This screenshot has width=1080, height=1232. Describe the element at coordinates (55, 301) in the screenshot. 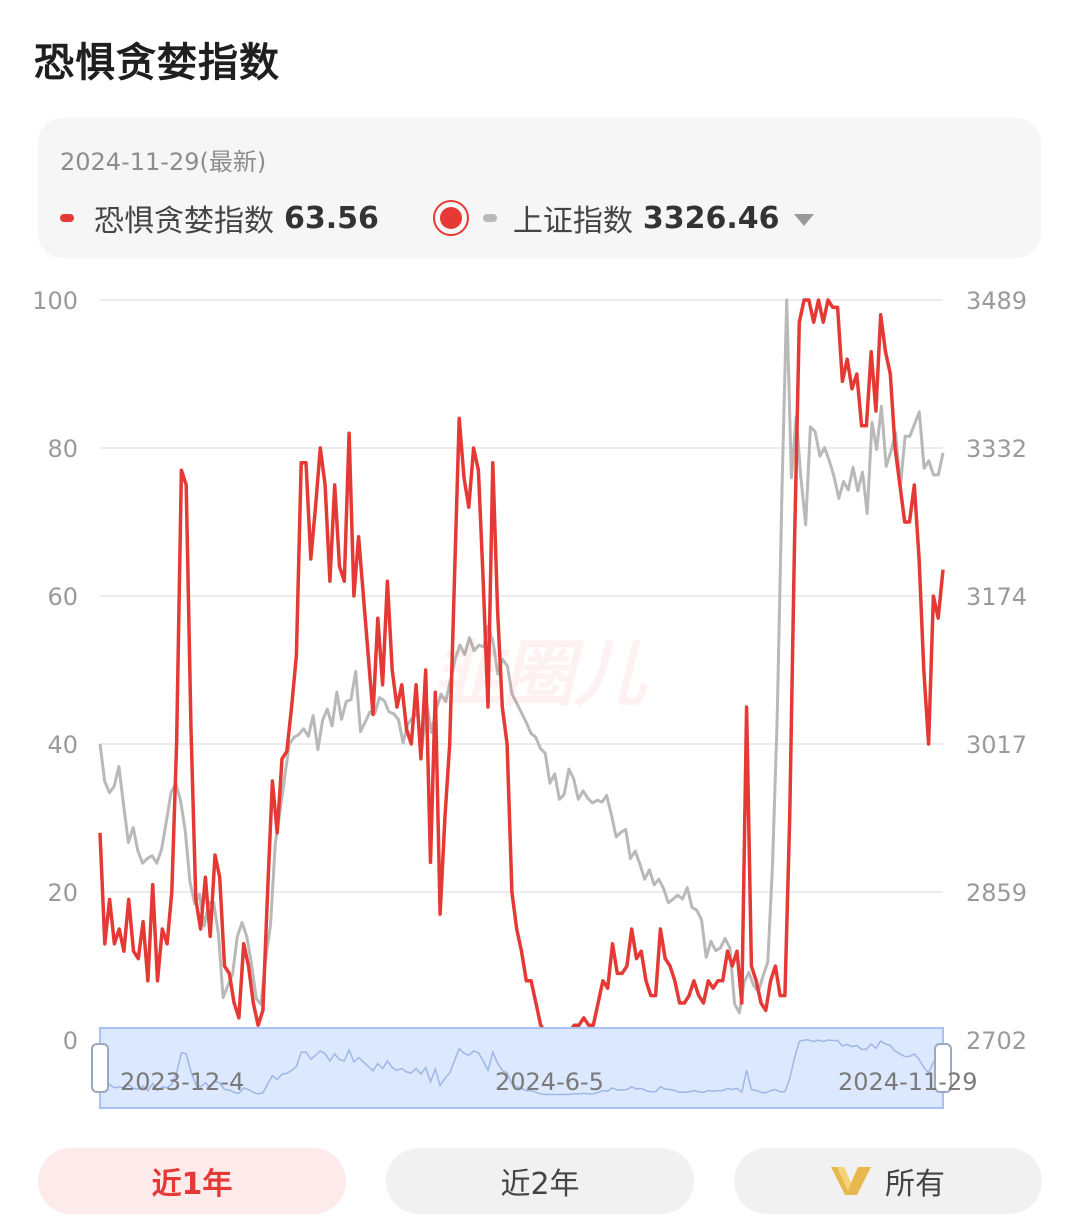

I see `left-axis-tick-label: 100` at that location.